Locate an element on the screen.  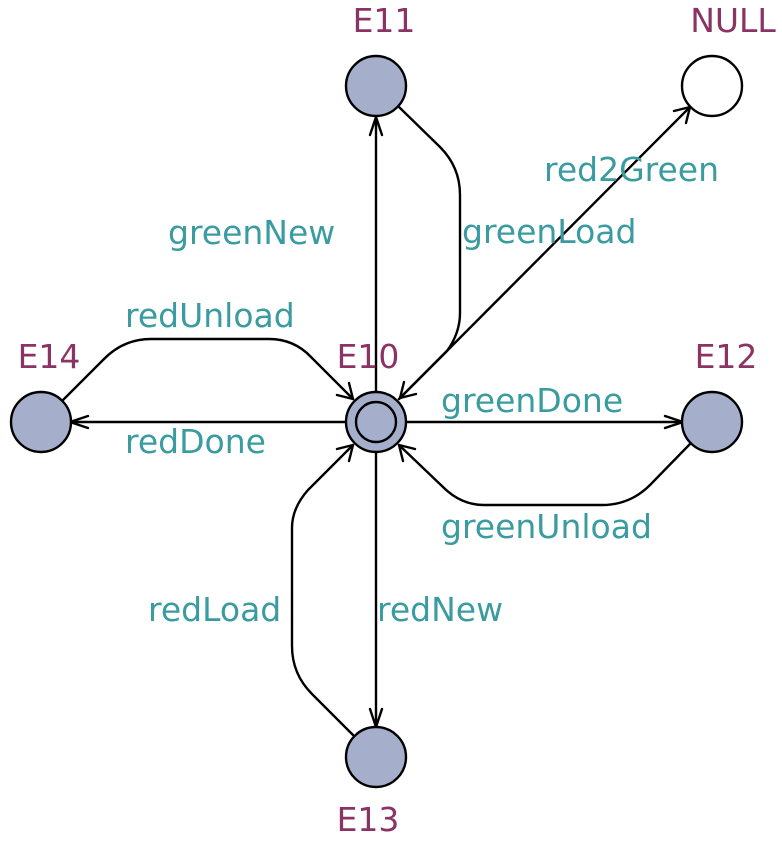
transition-label-greenUnload: greenUnload is located at coordinates (546, 526).